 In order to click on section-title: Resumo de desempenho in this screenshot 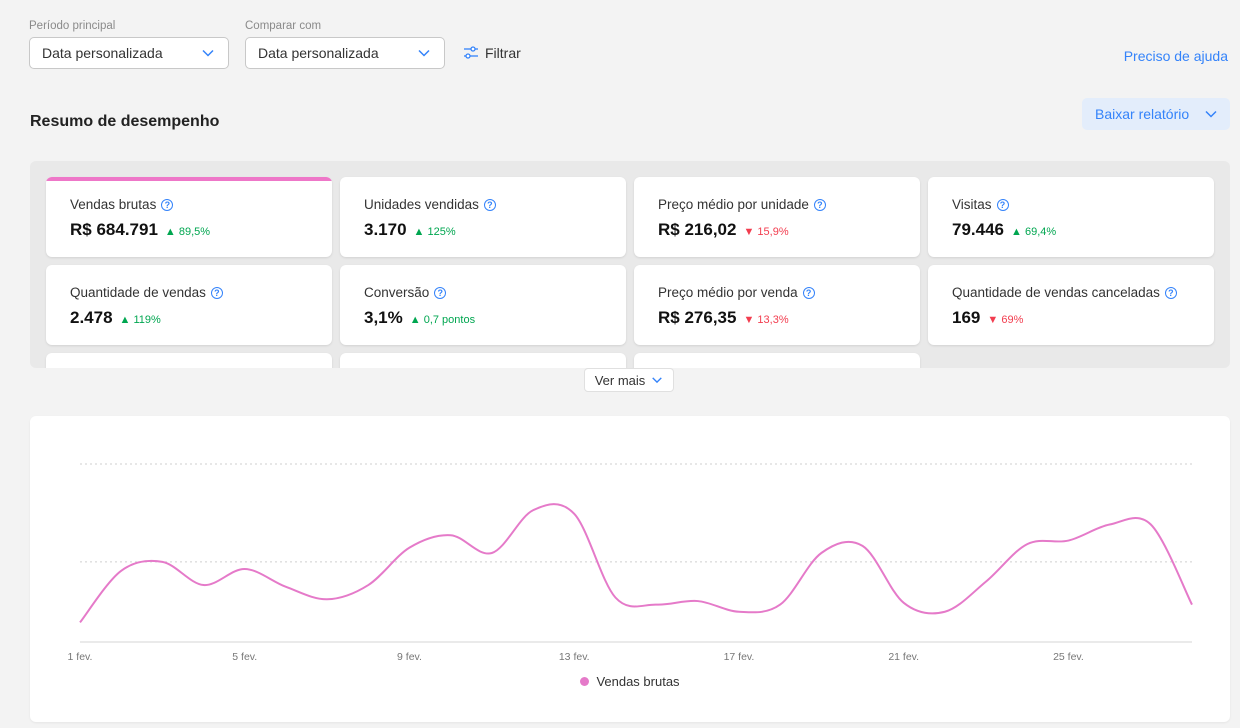, I will do `click(125, 121)`.